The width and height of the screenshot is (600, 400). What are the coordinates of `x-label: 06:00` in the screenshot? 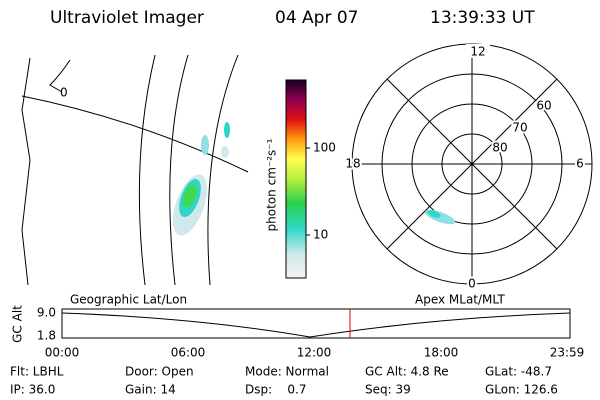 It's located at (188, 353).